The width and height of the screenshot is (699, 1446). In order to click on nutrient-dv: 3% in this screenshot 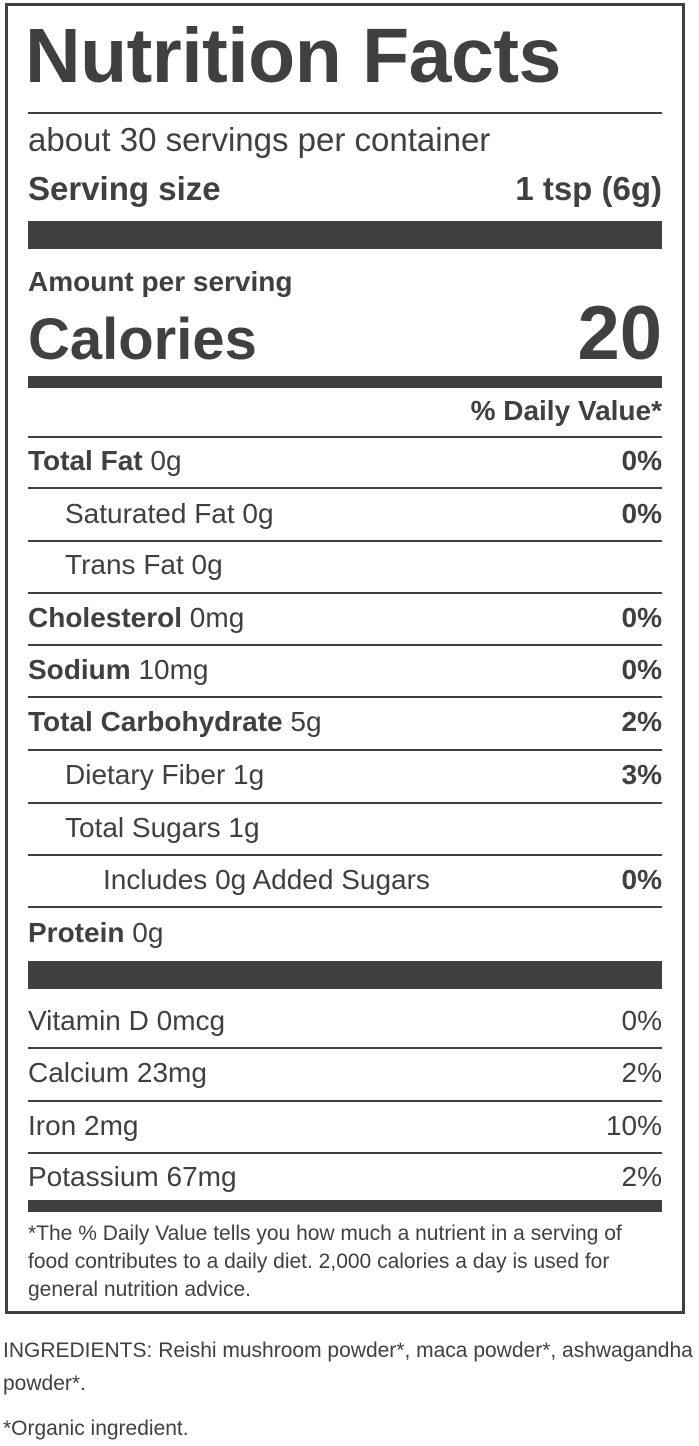, I will do `click(641, 774)`.